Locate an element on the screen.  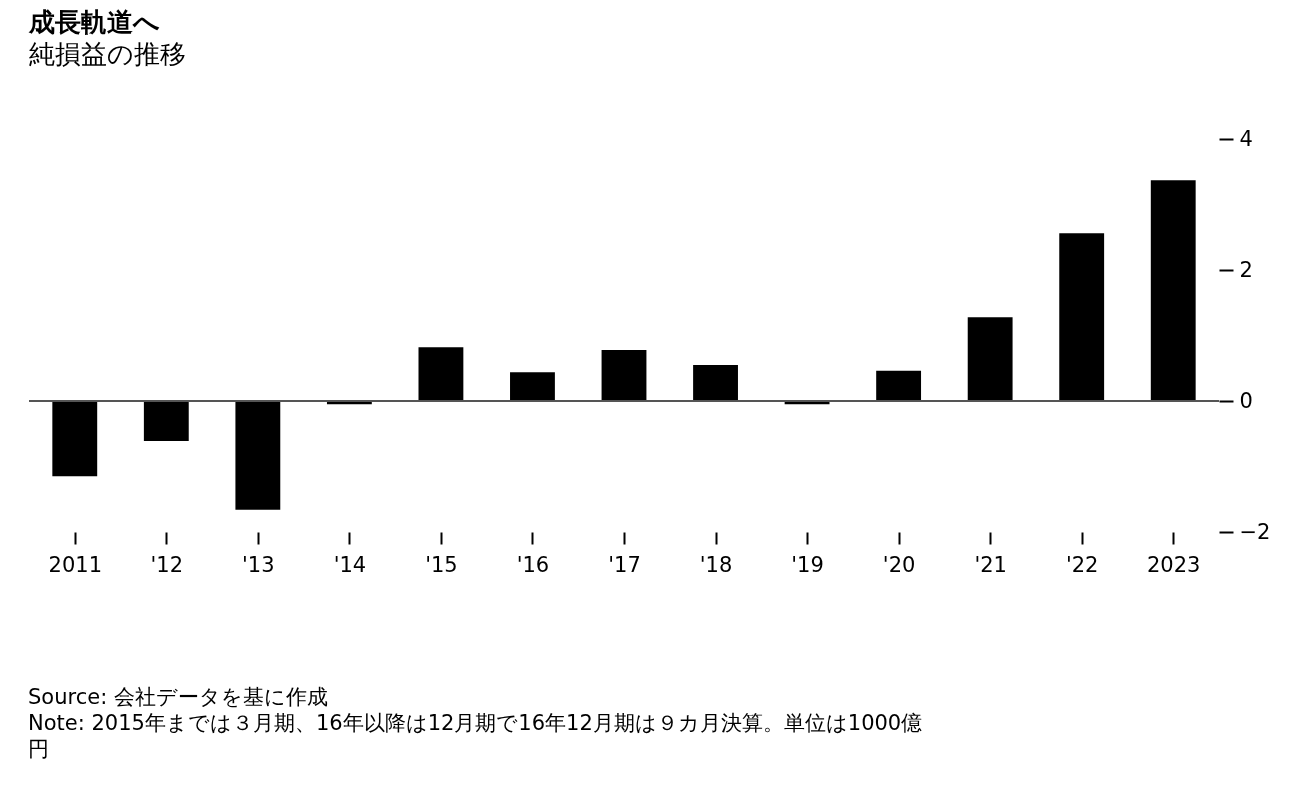
x-tick-label: '14 is located at coordinates (350, 564).